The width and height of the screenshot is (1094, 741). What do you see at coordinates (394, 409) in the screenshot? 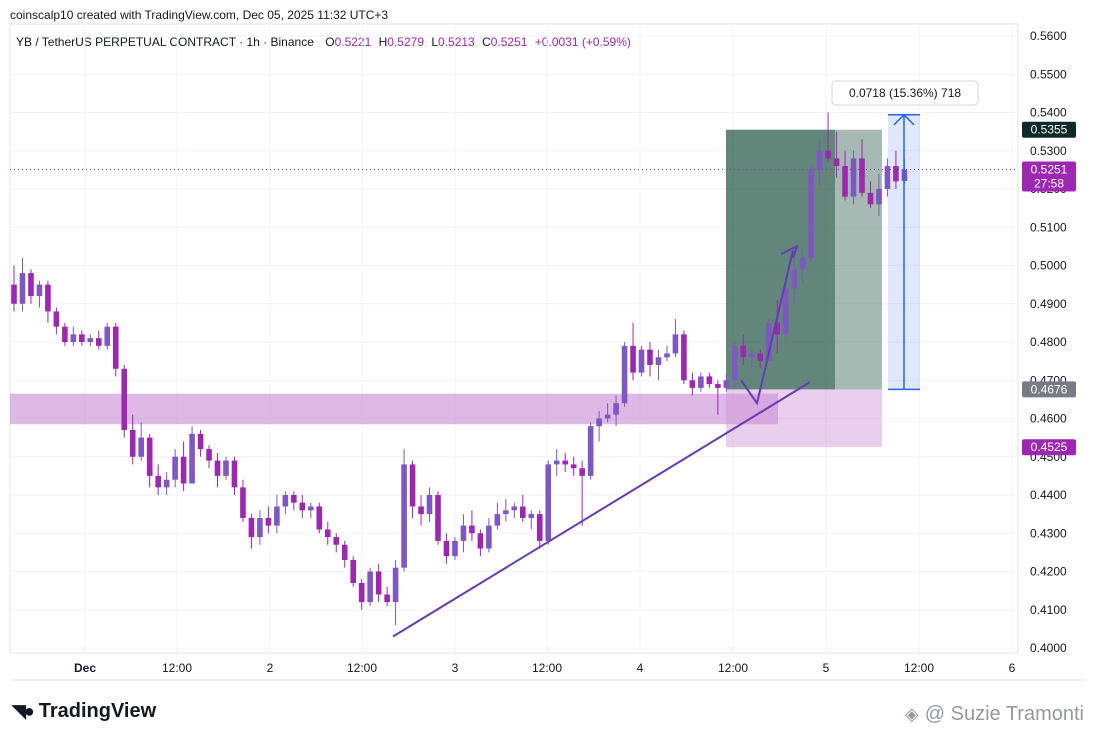
I see `demand-zone` at bounding box center [394, 409].